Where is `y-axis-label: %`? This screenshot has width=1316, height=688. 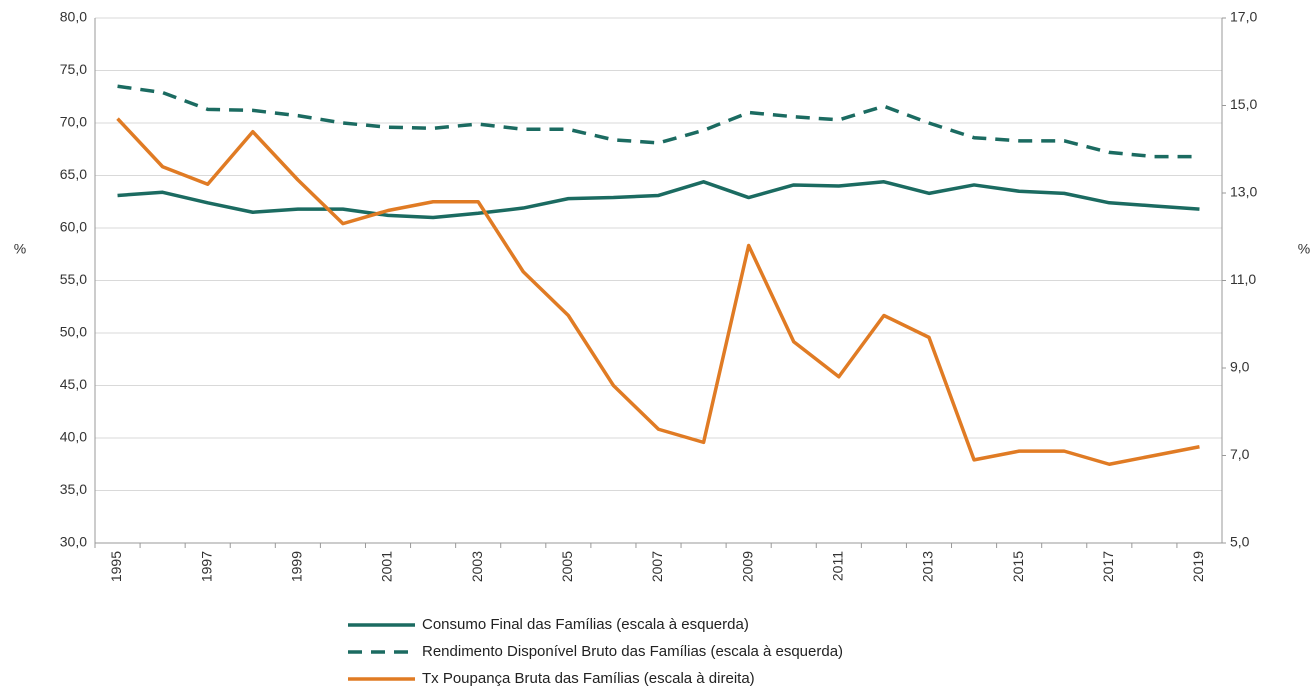
y-axis-label: % is located at coordinates (20, 249).